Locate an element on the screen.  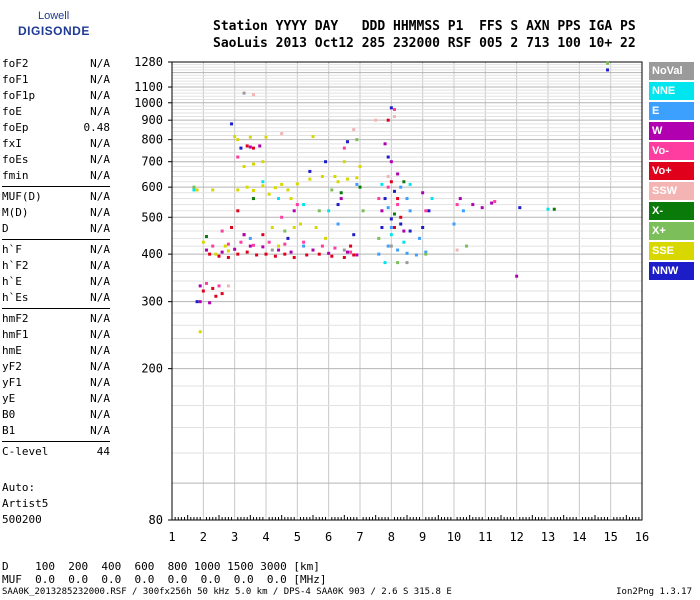
legend-item-w: W is located at coordinates (671, 131).